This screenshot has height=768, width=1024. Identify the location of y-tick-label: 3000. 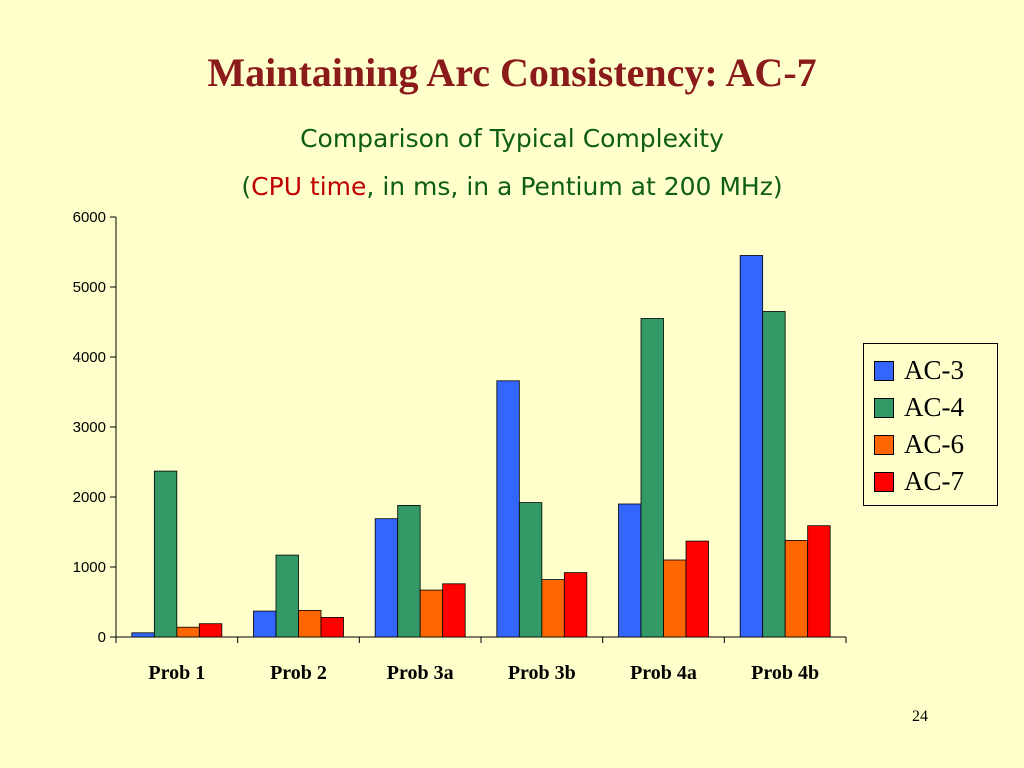
(89, 427).